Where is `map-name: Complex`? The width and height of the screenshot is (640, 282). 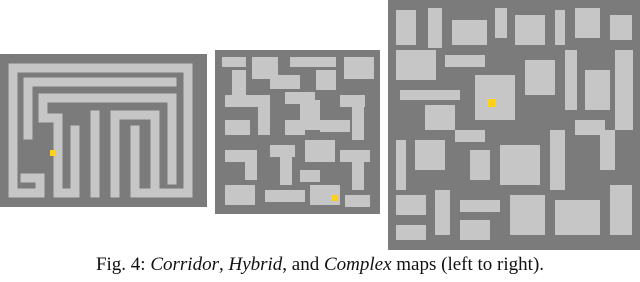 map-name: Complex is located at coordinates (357, 264).